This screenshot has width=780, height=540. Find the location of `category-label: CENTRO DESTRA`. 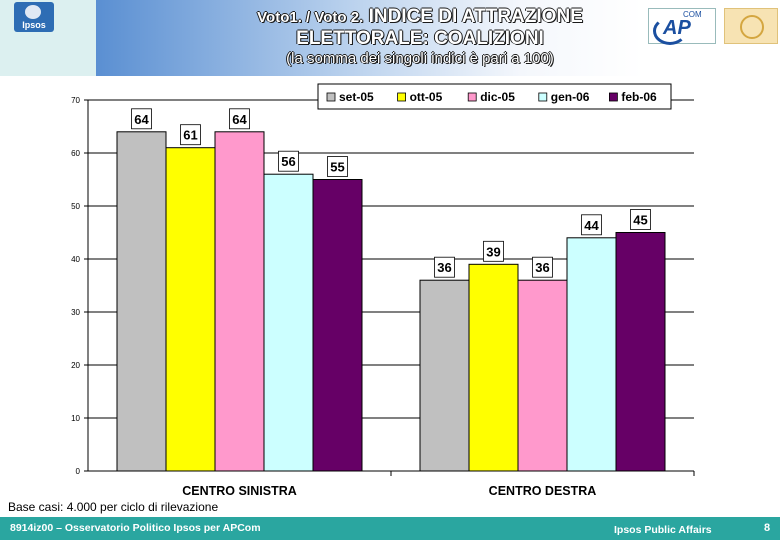

category-label: CENTRO DESTRA is located at coordinates (543, 491).